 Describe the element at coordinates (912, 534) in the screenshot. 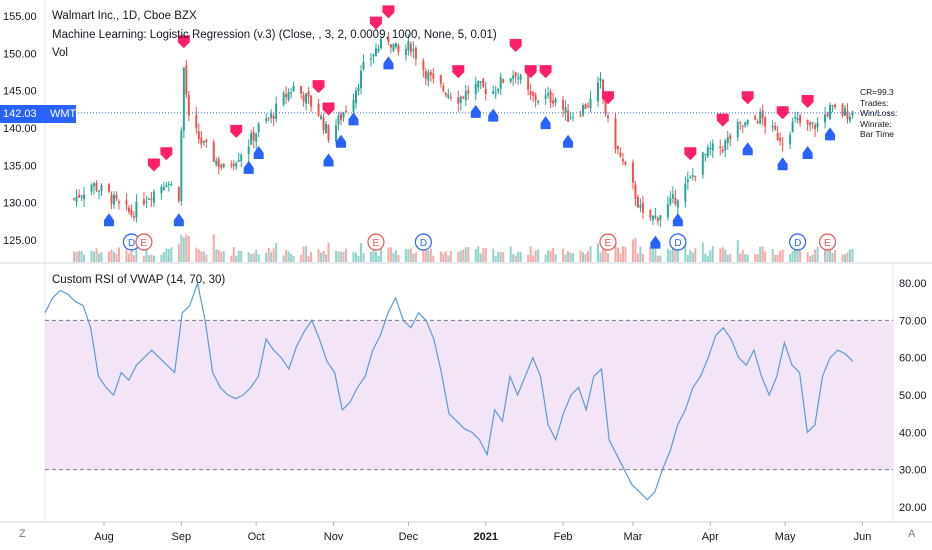

I see `auto-scale-button: A` at that location.